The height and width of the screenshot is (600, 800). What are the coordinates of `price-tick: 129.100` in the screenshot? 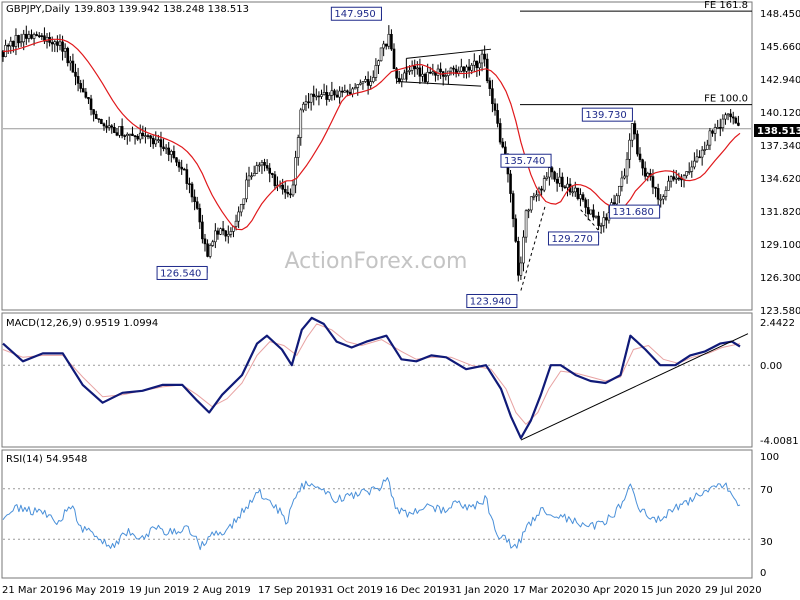 It's located at (780, 245).